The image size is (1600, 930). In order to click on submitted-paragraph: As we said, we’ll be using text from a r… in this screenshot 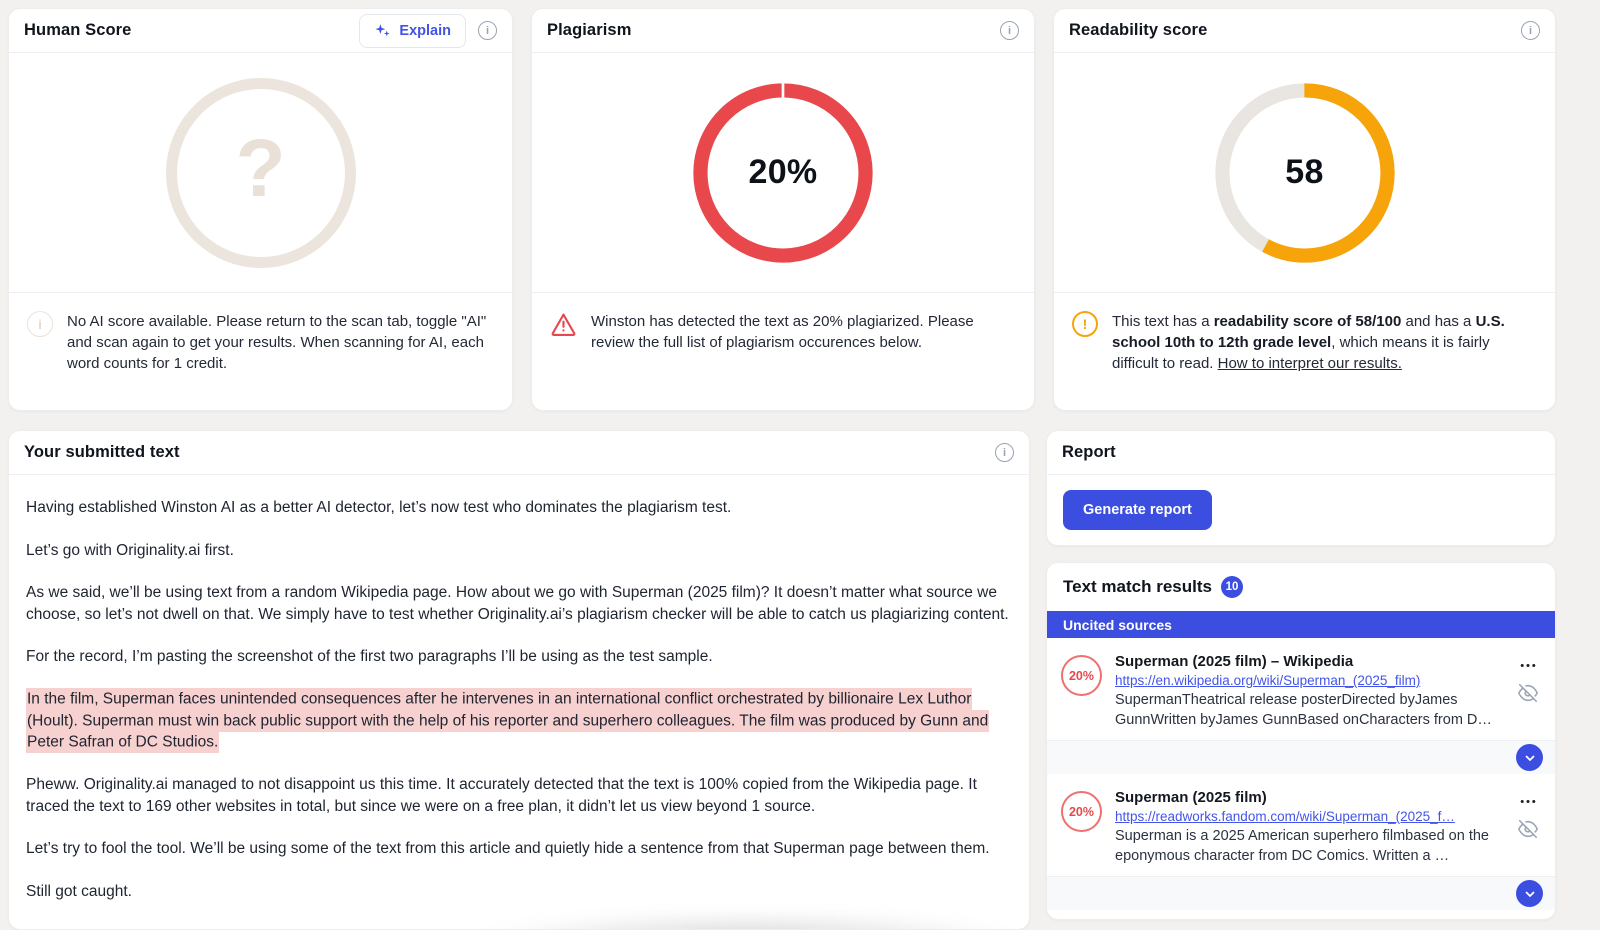, I will do `click(517, 603)`.